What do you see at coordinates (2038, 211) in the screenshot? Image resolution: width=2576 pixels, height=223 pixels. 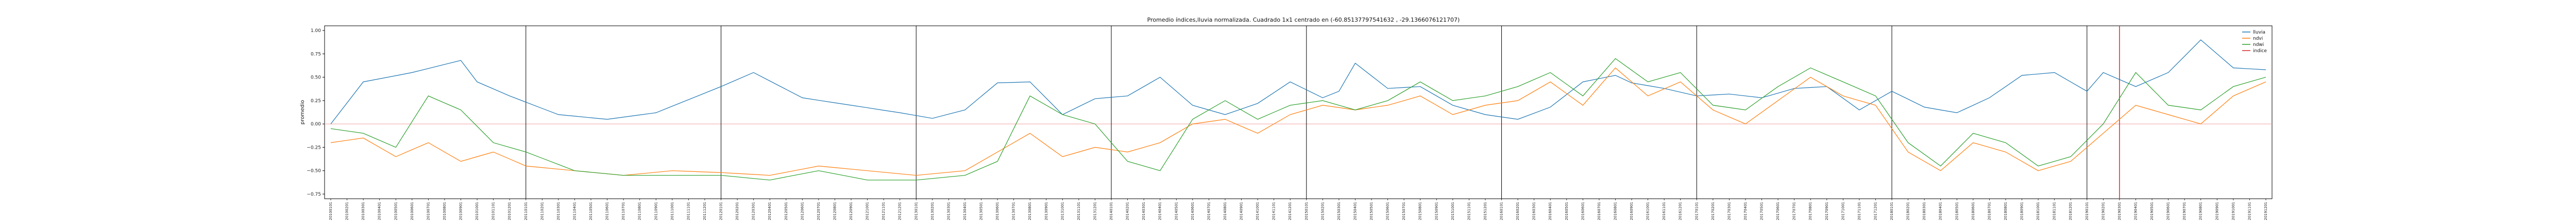 I see `x-tick-label: 20181001` at bounding box center [2038, 211].